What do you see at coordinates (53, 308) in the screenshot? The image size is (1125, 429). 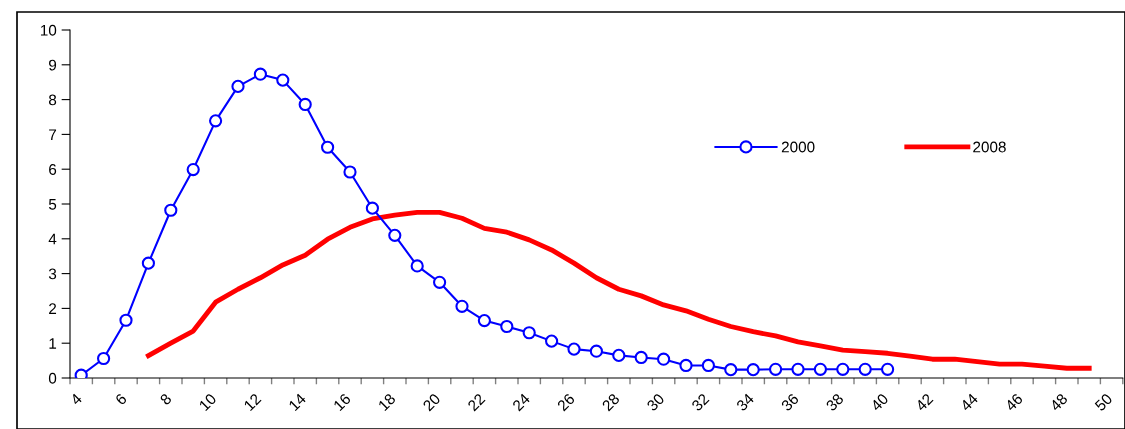 I see `y-tick-label: 2` at bounding box center [53, 308].